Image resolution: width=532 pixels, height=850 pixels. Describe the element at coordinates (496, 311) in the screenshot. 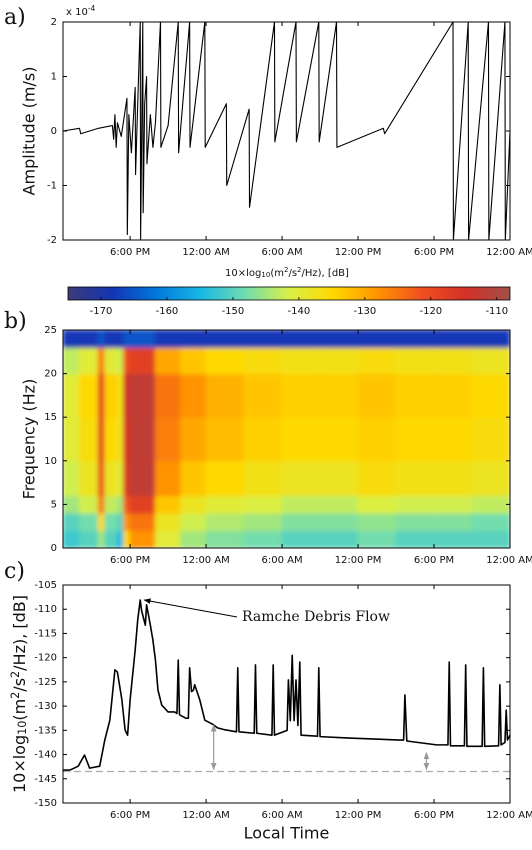

I see `colorbar-tick-label: -110` at that location.